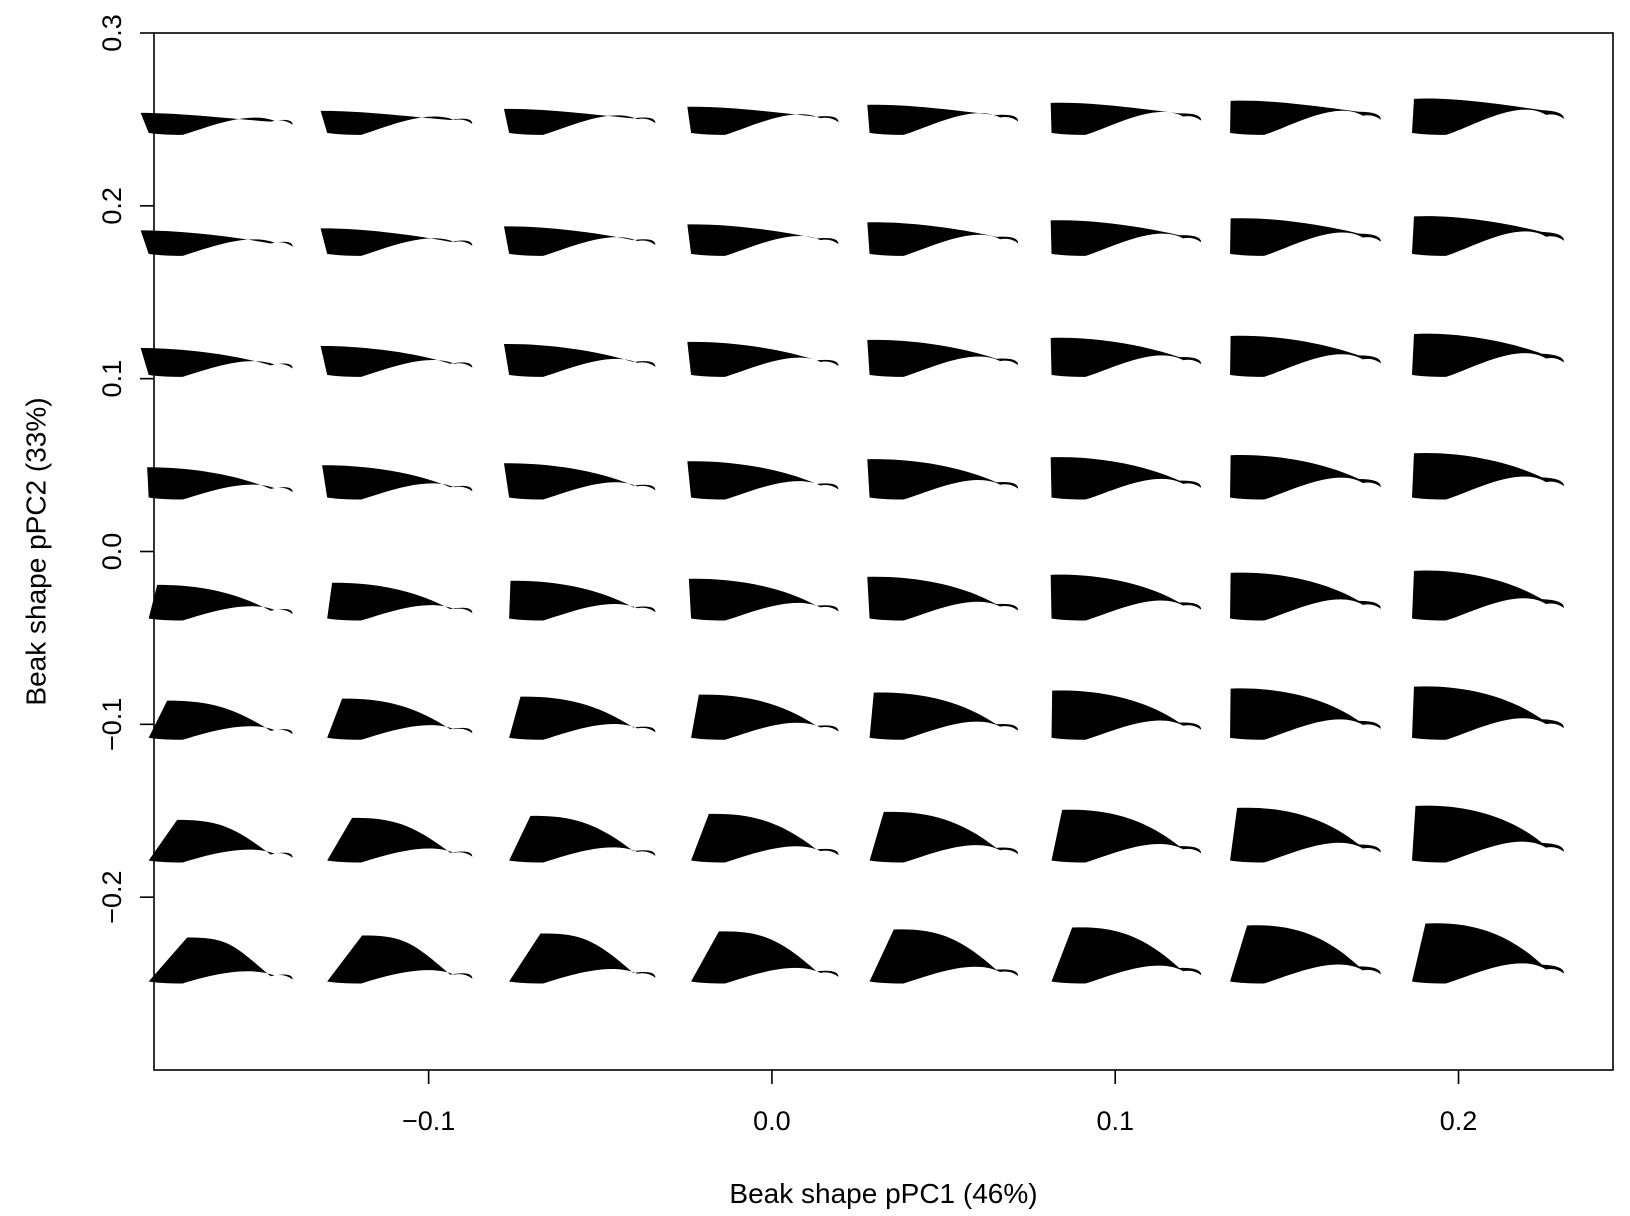 This screenshot has width=1630, height=1216. Describe the element at coordinates (883, 1193) in the screenshot. I see `x-axis-label: Beak shape pPC1 (46%)` at that location.